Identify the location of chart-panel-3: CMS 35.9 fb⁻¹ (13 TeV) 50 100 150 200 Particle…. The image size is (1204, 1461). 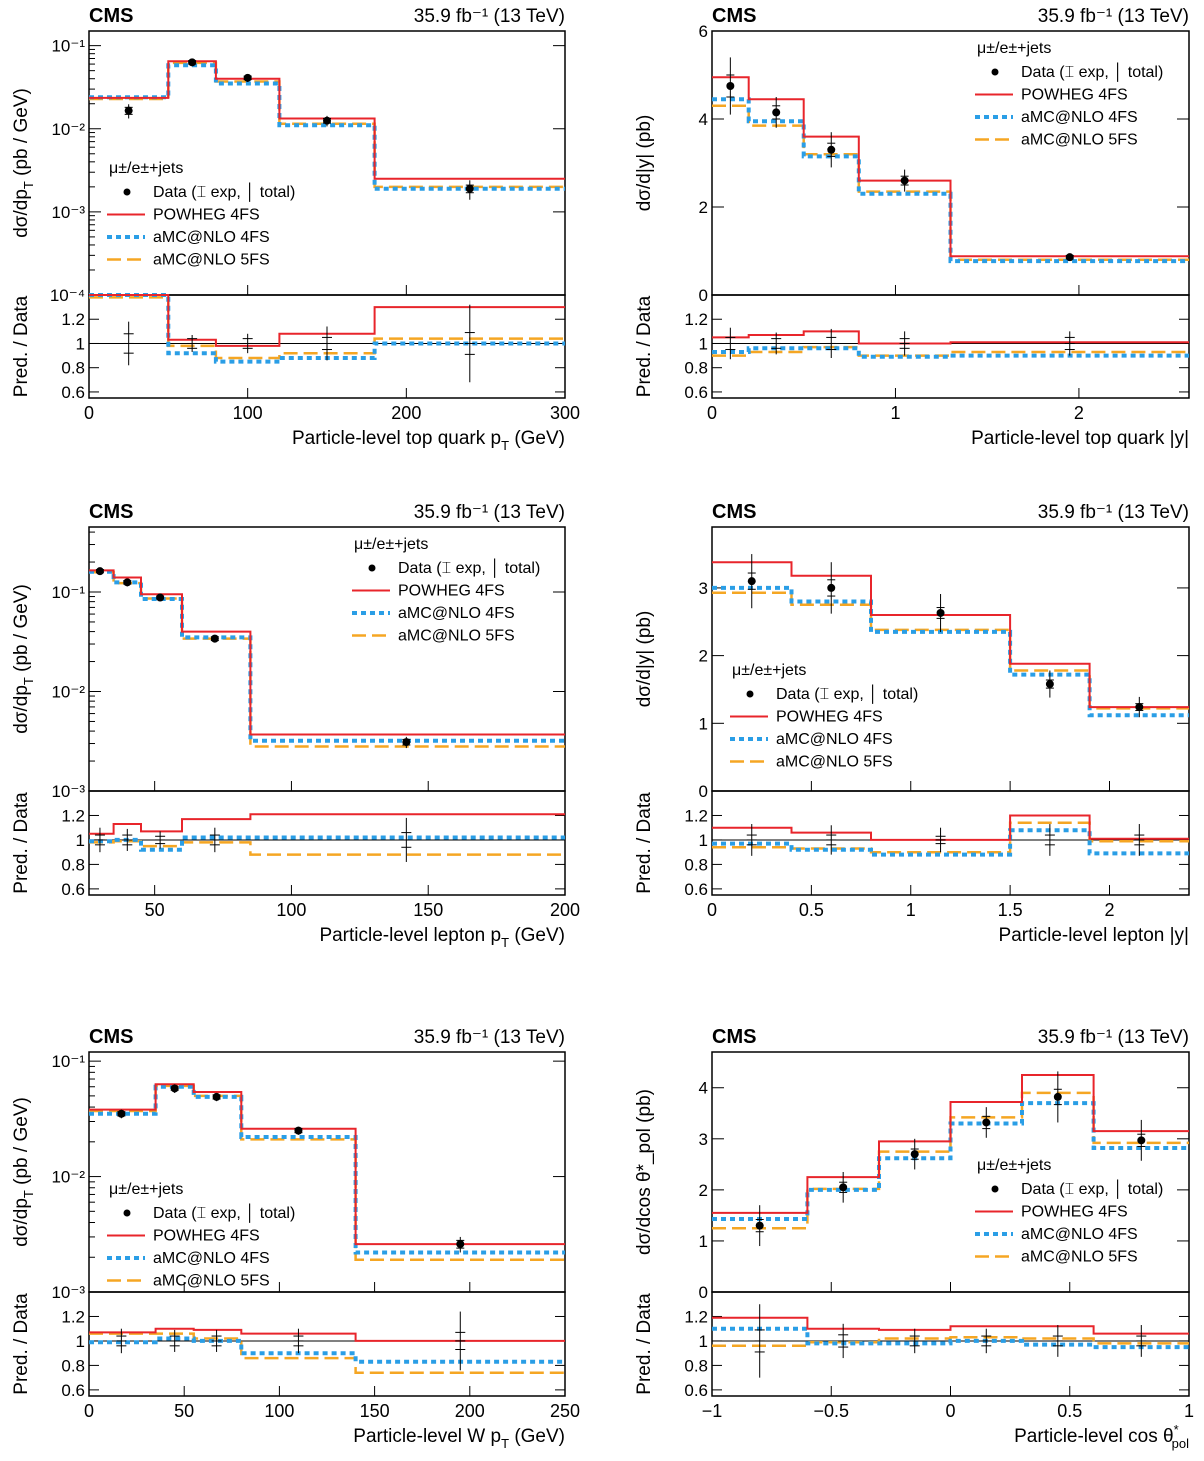
(295, 725).